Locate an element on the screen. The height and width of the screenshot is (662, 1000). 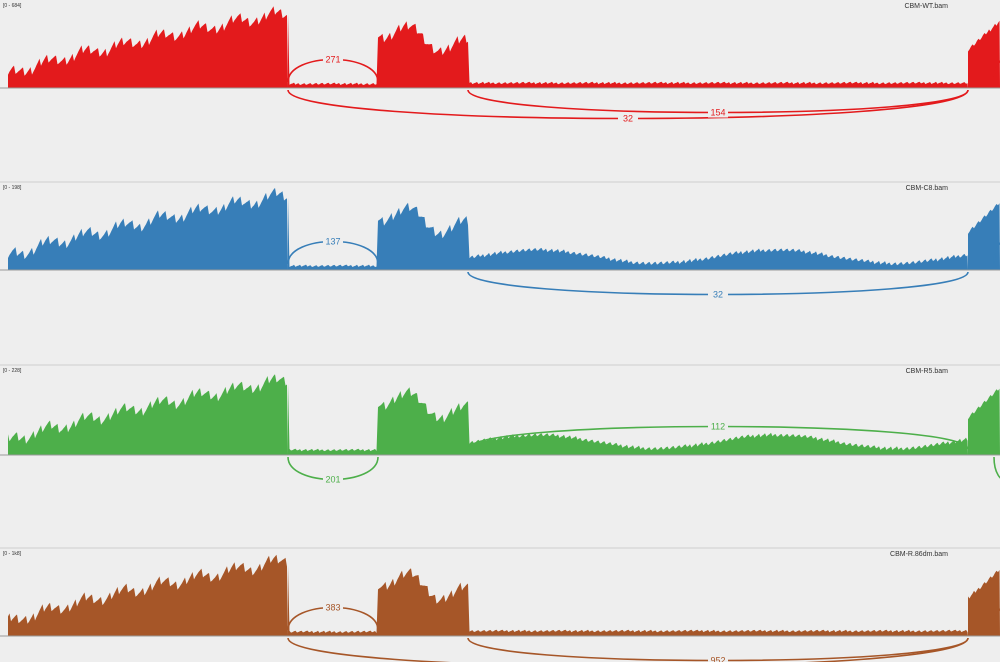
file-label: CBM-R.86dm.bam is located at coordinates (919, 554).